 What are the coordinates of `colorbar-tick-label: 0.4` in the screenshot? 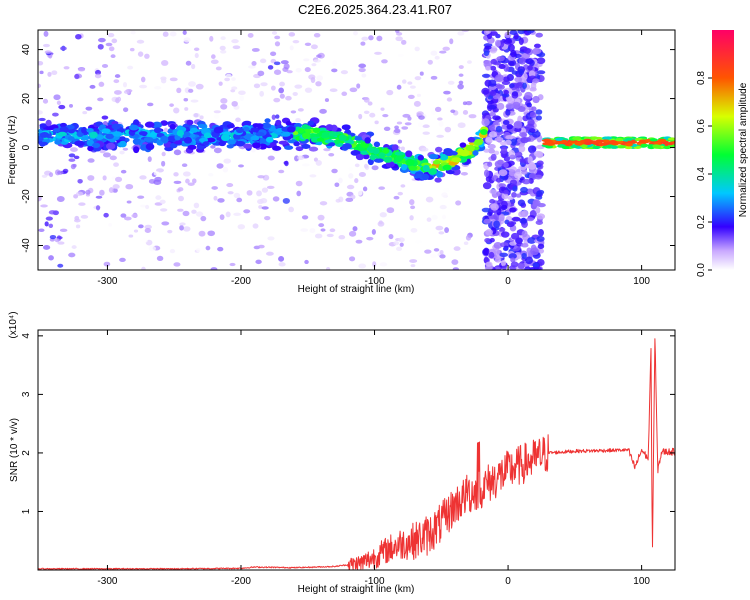 It's located at (701, 174).